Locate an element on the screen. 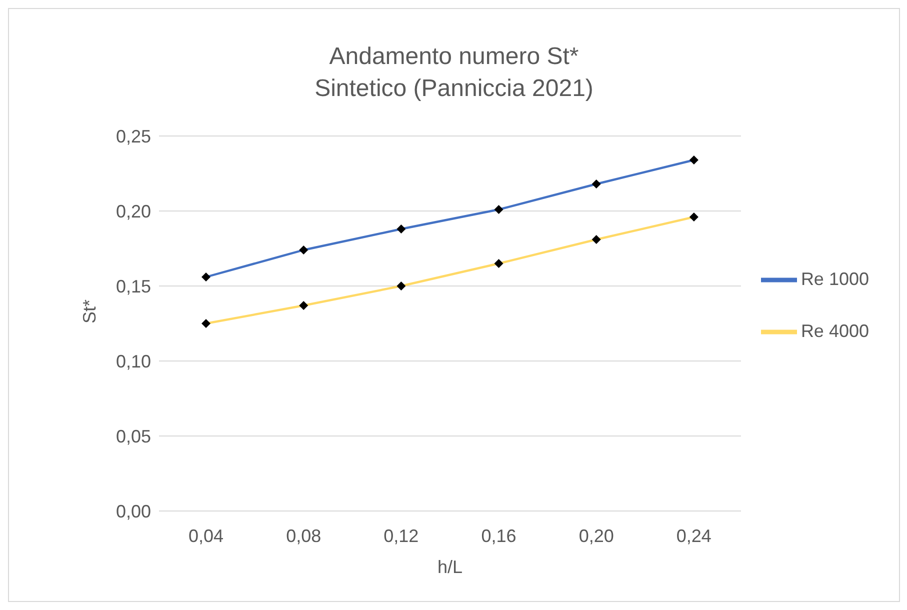  x-tick-label: 0,16 is located at coordinates (498, 536).